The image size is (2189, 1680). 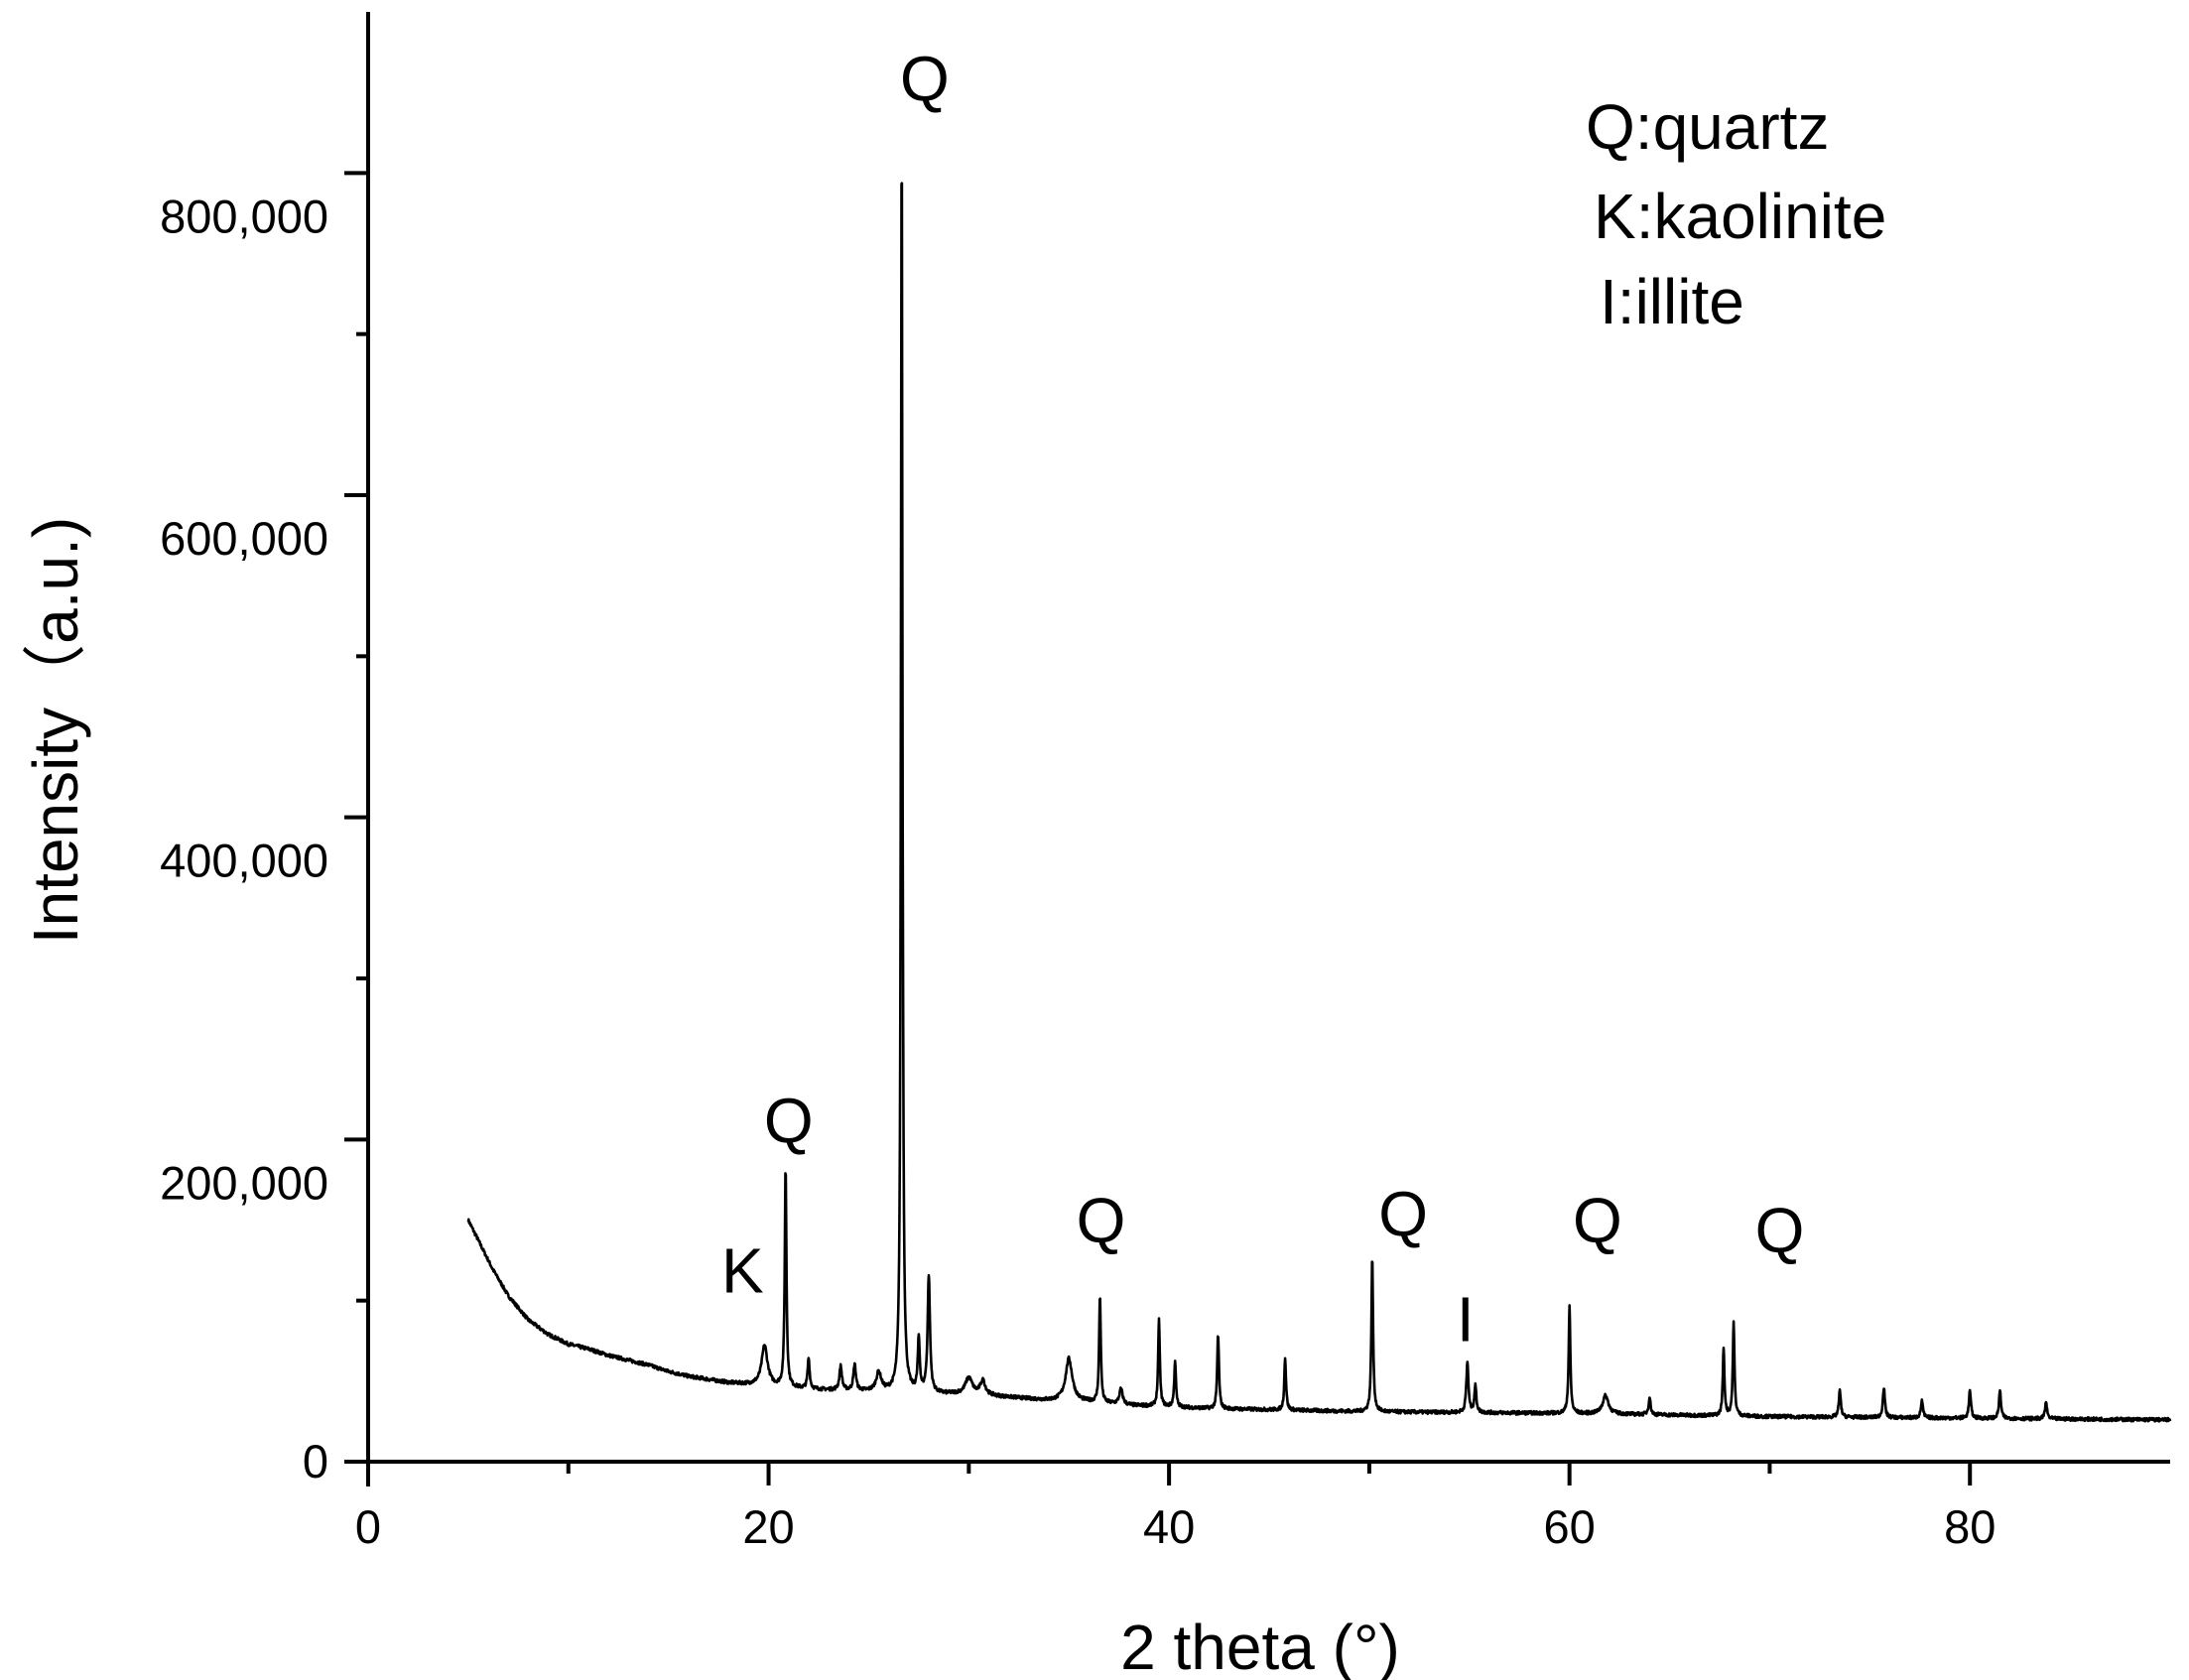 What do you see at coordinates (1970, 1526) in the screenshot?
I see `x-tick-label: 80` at bounding box center [1970, 1526].